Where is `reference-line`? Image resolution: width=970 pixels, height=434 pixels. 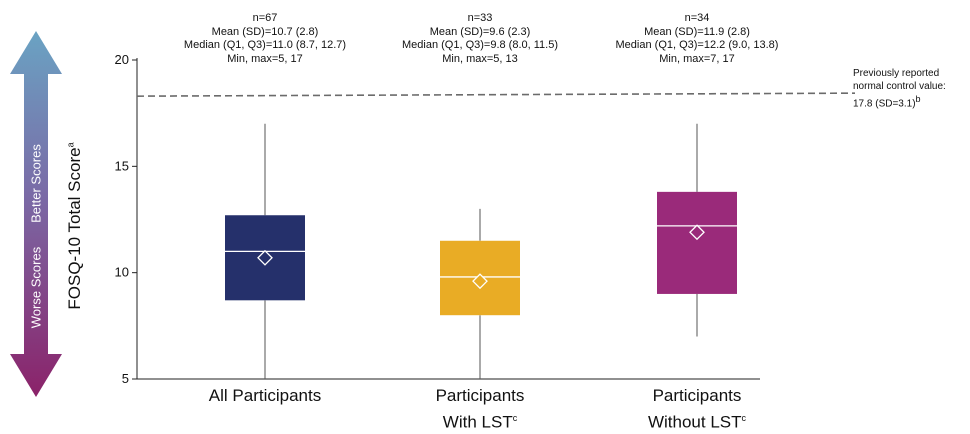
reference-line is located at coordinates (496, 94).